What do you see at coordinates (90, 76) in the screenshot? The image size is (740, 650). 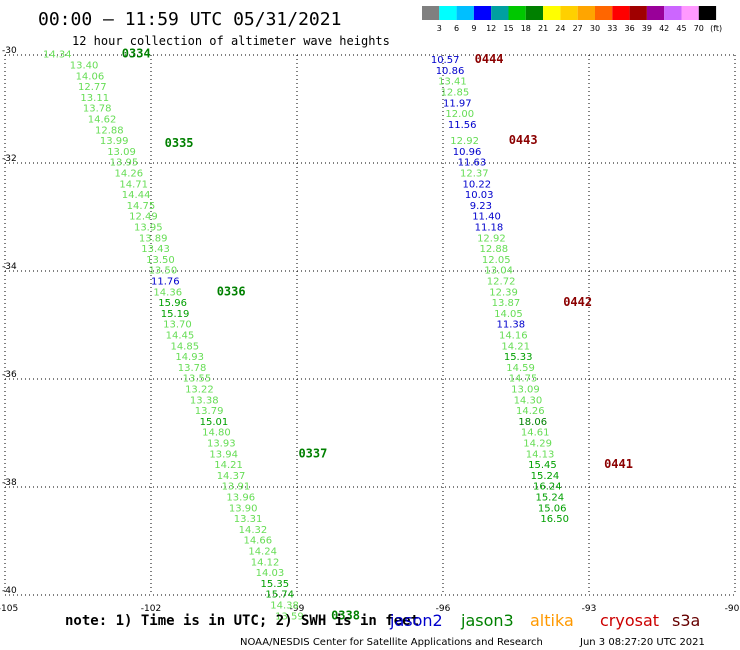 I see `swh-value: 14.06` at bounding box center [90, 76].